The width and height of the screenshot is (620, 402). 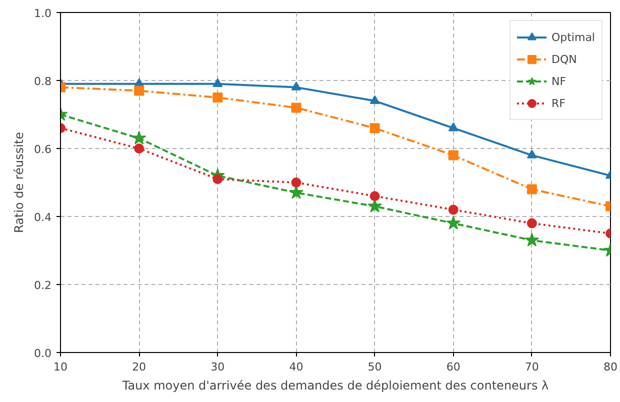 I want to click on y-tick-label: 0.2, so click(x=43, y=285).